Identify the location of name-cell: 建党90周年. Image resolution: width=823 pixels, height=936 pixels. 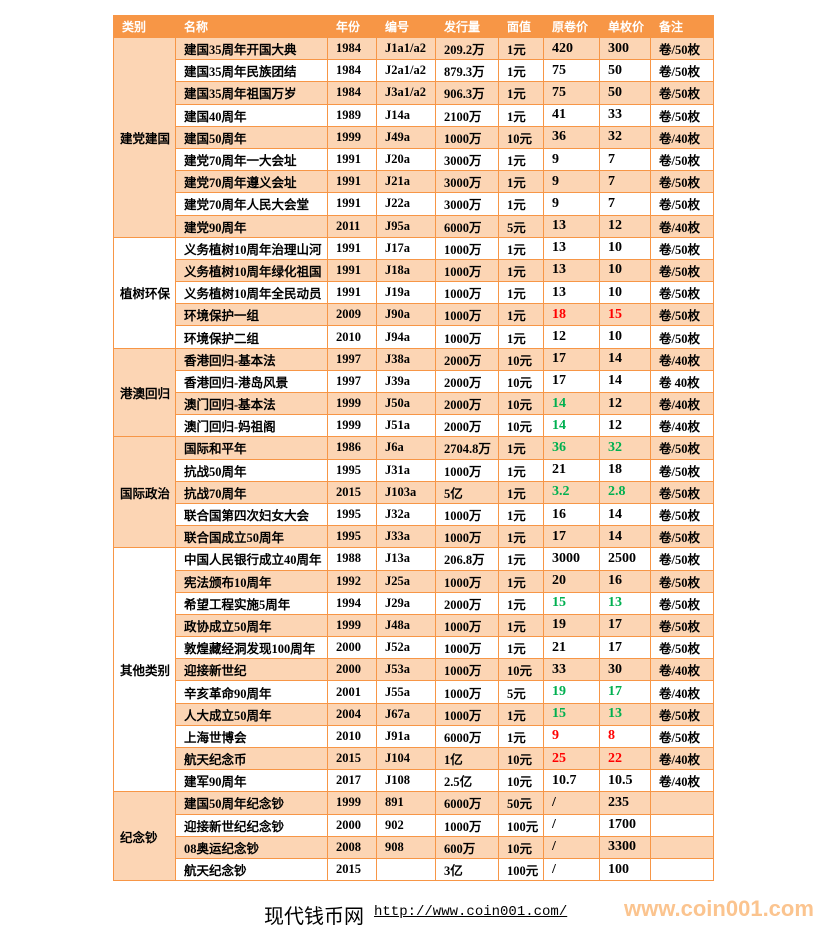
(251, 226).